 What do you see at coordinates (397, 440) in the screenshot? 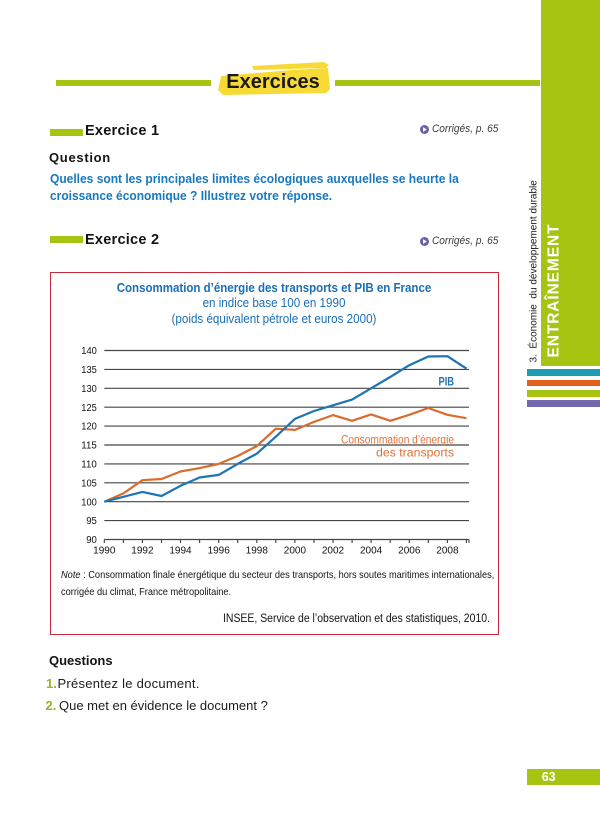
I see `svg-text: Consommation d’énergie` at bounding box center [397, 440].